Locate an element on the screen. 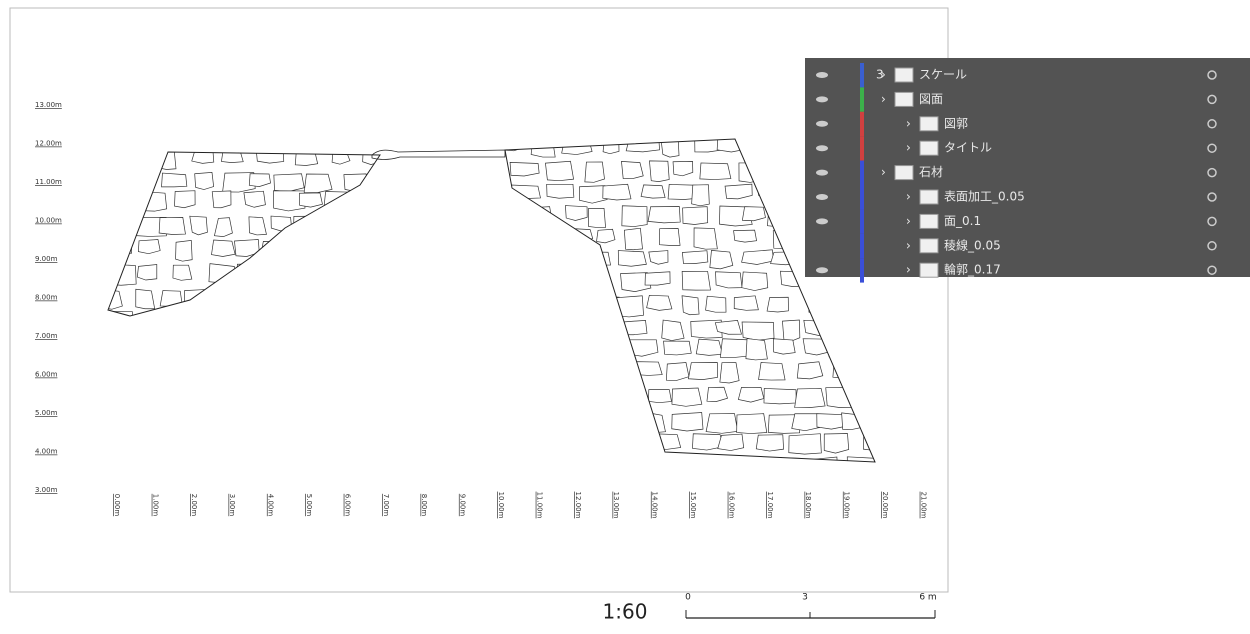  x-label: 11.00m is located at coordinates (539, 505).